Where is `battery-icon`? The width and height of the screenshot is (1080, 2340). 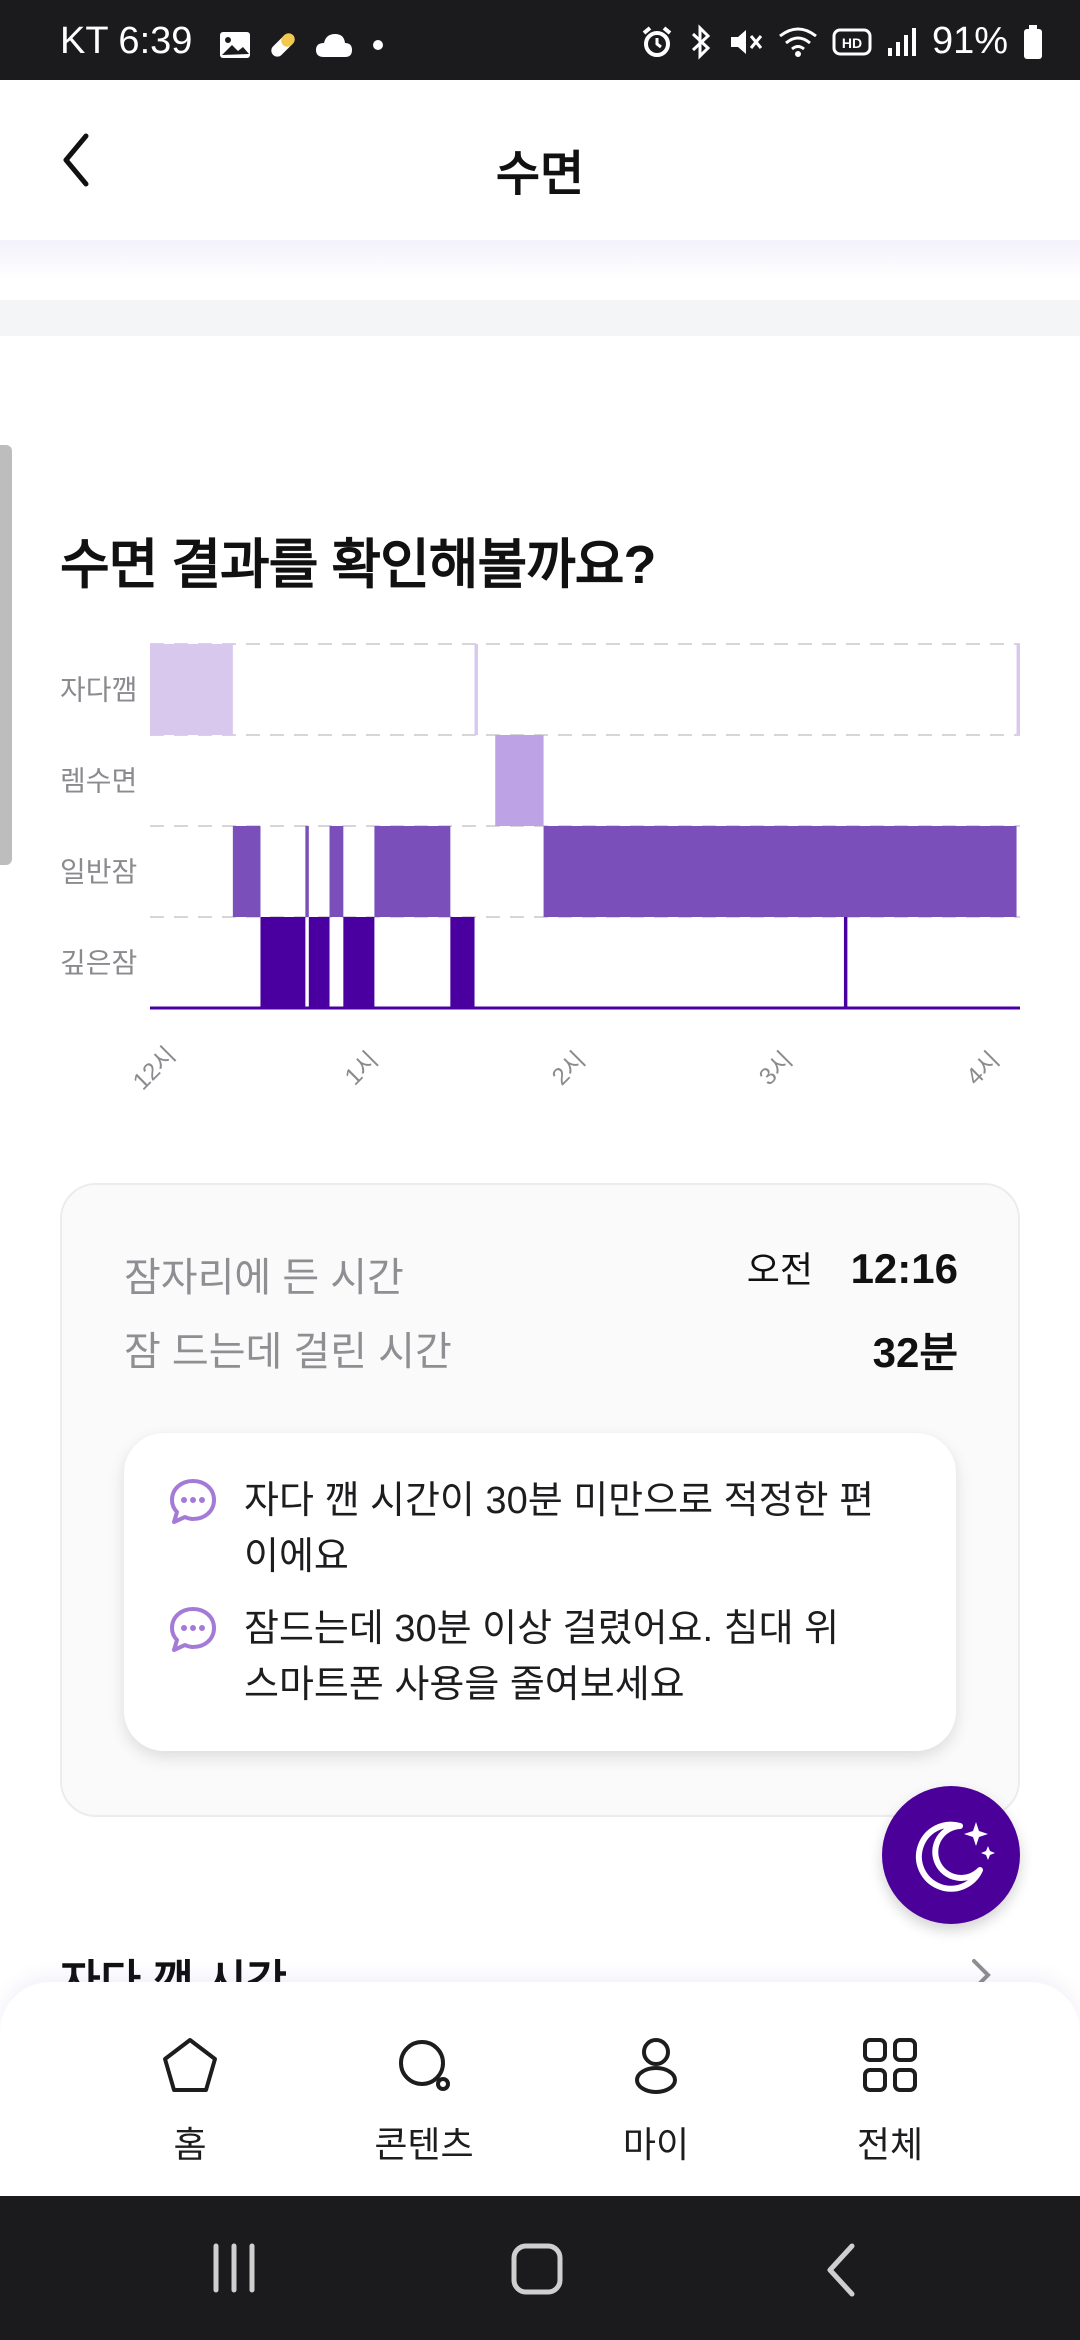
battery-icon is located at coordinates (1033, 41).